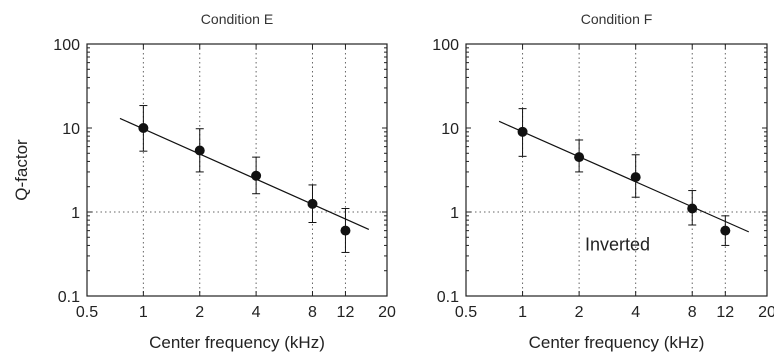 The height and width of the screenshot is (352, 774). I want to click on chart-title: Condition F, so click(617, 19).